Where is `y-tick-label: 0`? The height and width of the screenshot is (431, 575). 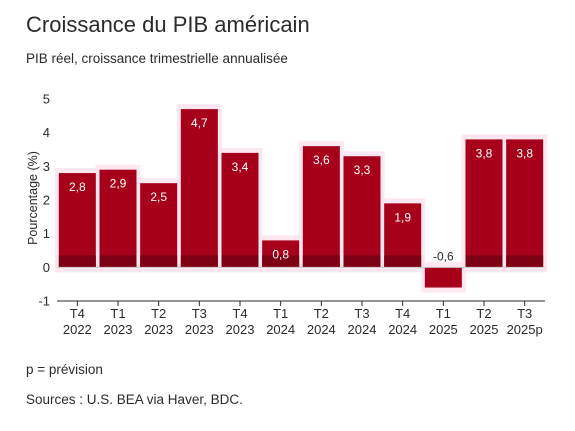
y-tick-label: 0 is located at coordinates (46, 267).